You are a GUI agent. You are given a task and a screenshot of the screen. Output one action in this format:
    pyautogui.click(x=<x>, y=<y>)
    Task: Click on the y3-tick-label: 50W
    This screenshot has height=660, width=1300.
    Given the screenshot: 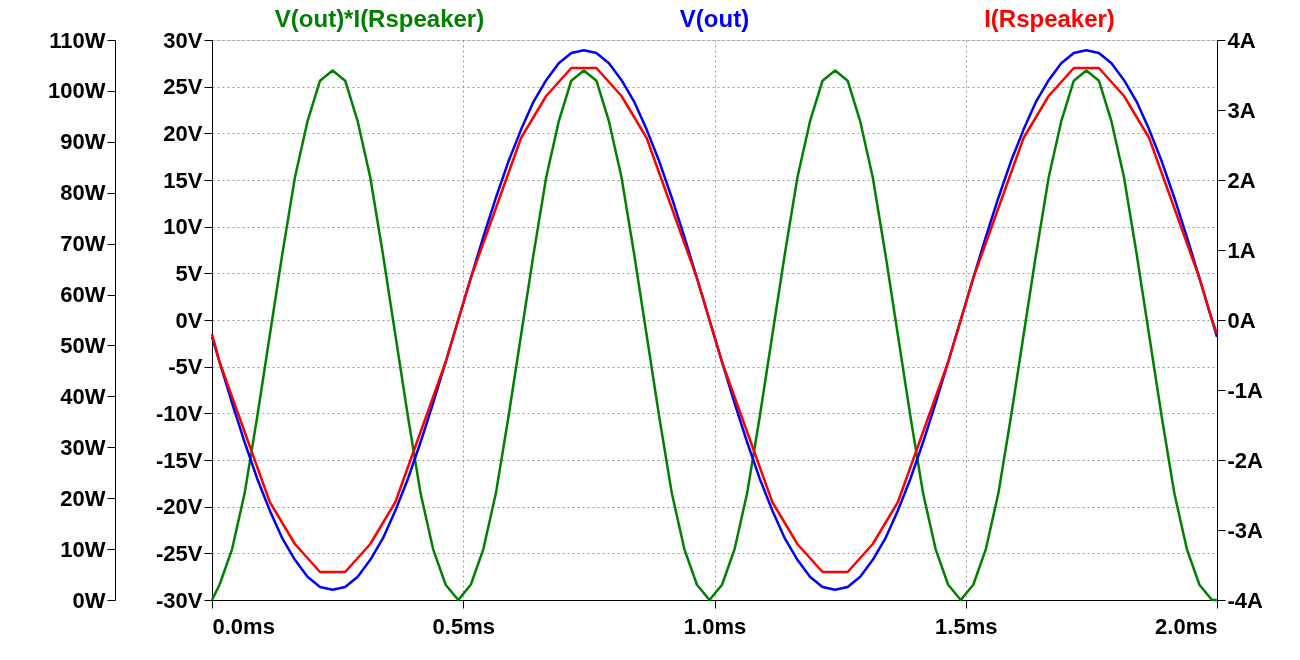 What is the action you would take?
    pyautogui.click(x=83, y=345)
    